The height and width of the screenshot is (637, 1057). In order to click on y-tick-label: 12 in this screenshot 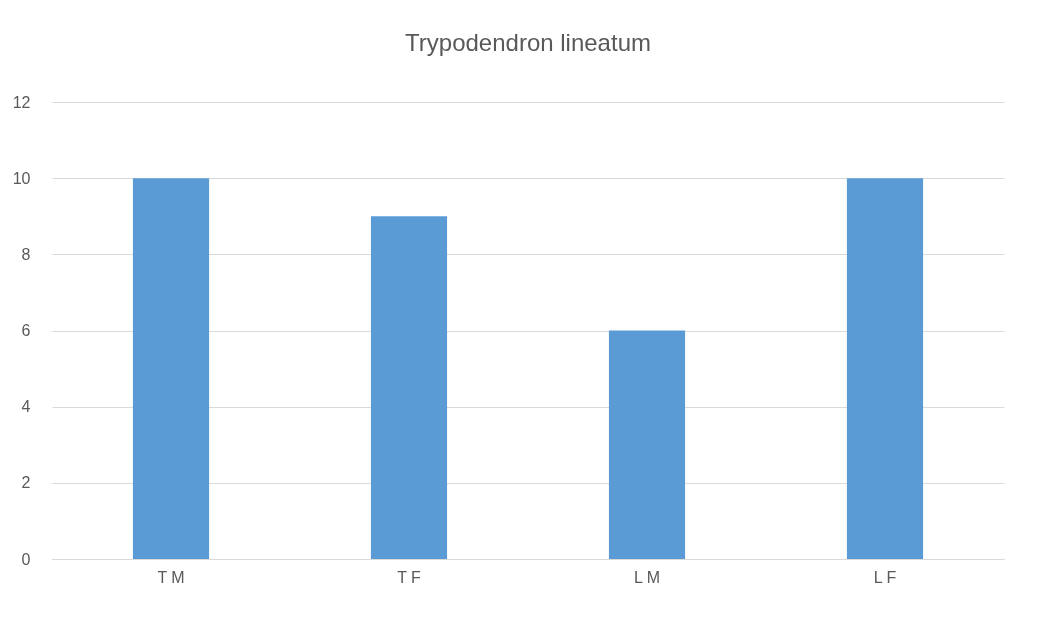, I will do `click(21, 102)`.